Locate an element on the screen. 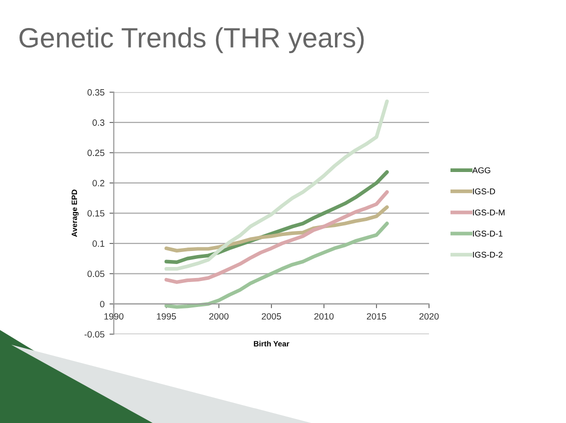 This screenshot has height=423, width=566. x-tick-label: 1995 is located at coordinates (166, 316).